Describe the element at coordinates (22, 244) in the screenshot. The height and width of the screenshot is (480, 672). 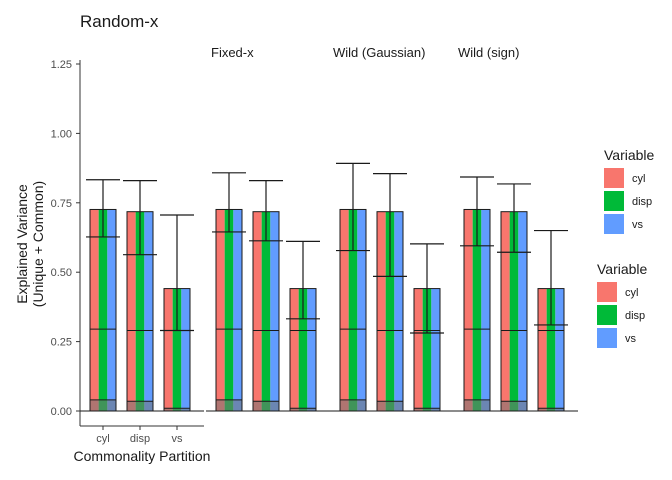
I see `y-axis-title-line1: Explained Variance` at that location.